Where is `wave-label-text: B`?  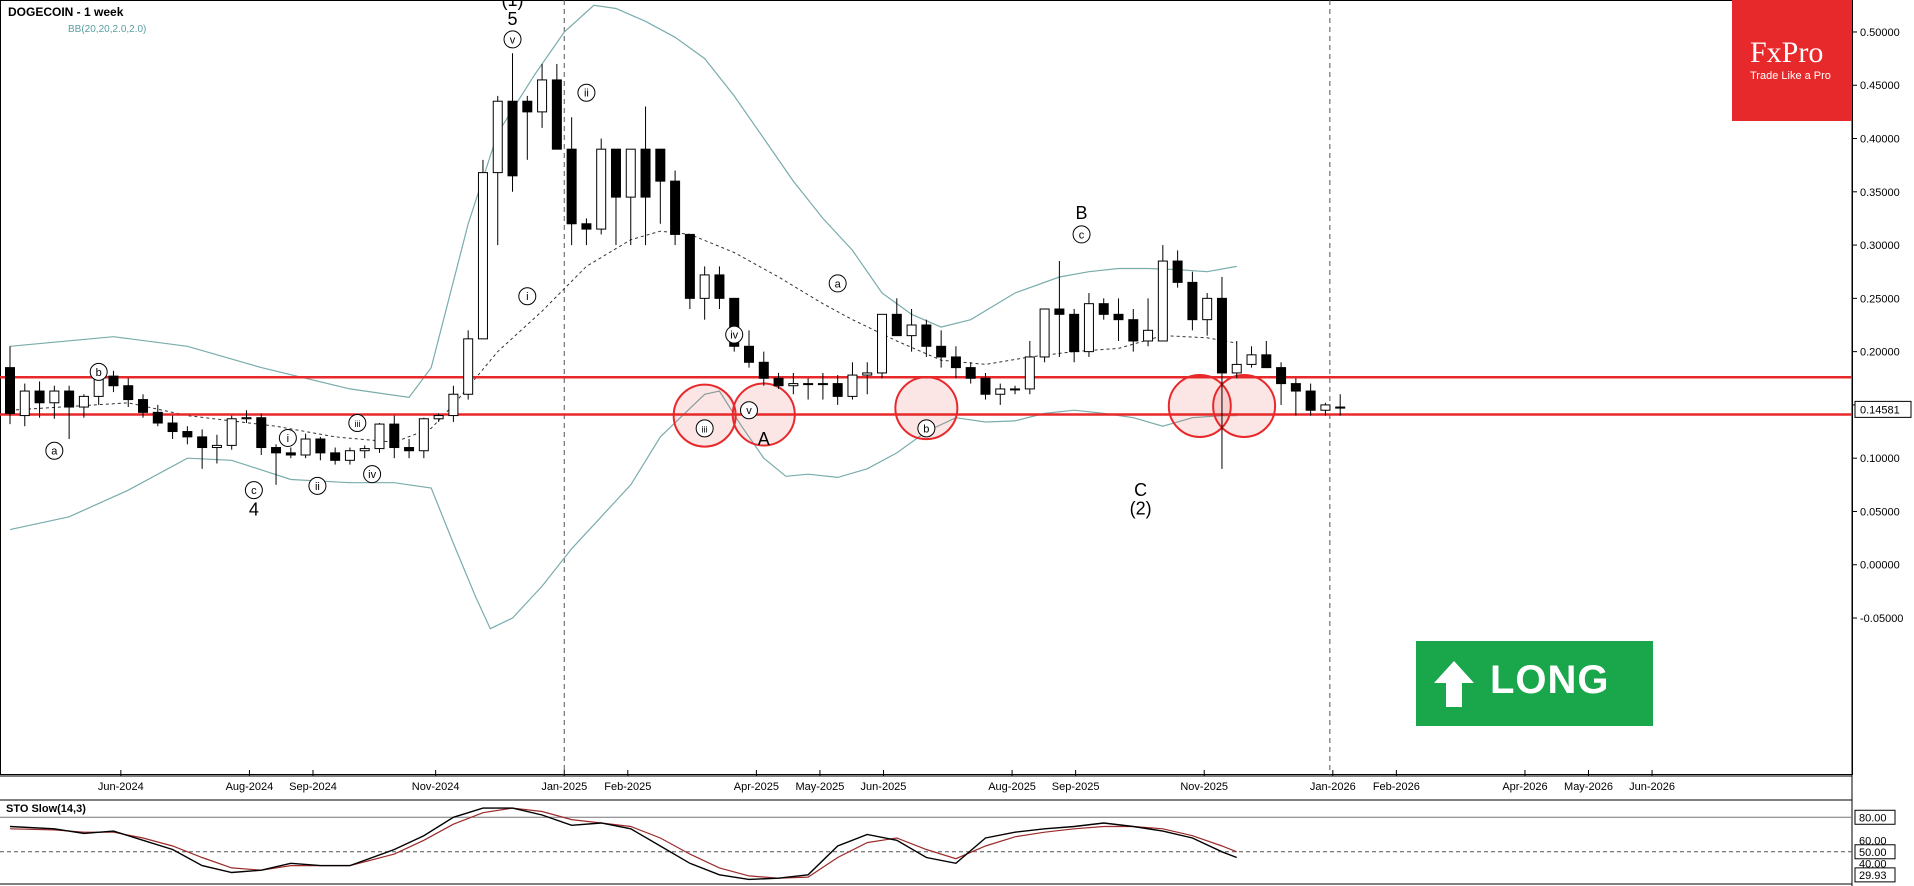 wave-label-text: B is located at coordinates (1082, 213).